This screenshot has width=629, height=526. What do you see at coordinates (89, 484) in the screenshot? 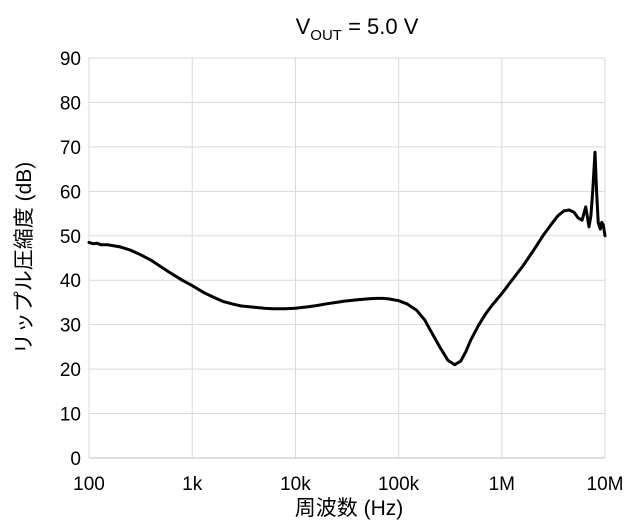
I see `x-tick-label: 100` at bounding box center [89, 484].